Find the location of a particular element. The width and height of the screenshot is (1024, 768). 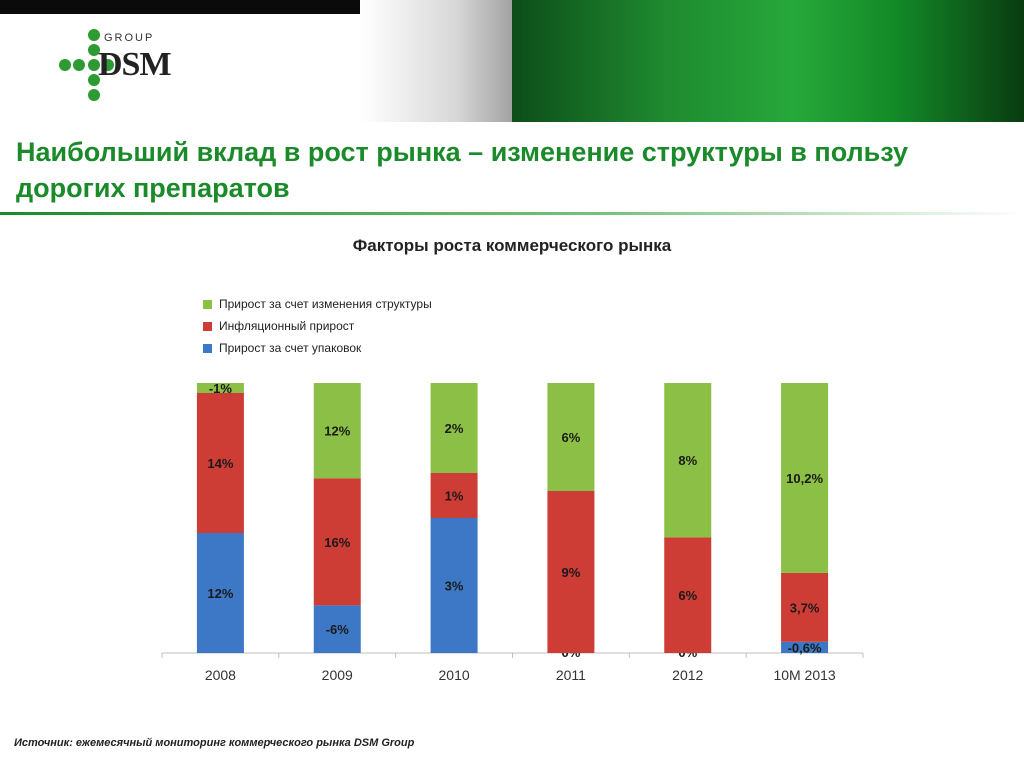

x-tick-label: 2011 is located at coordinates (571, 675).